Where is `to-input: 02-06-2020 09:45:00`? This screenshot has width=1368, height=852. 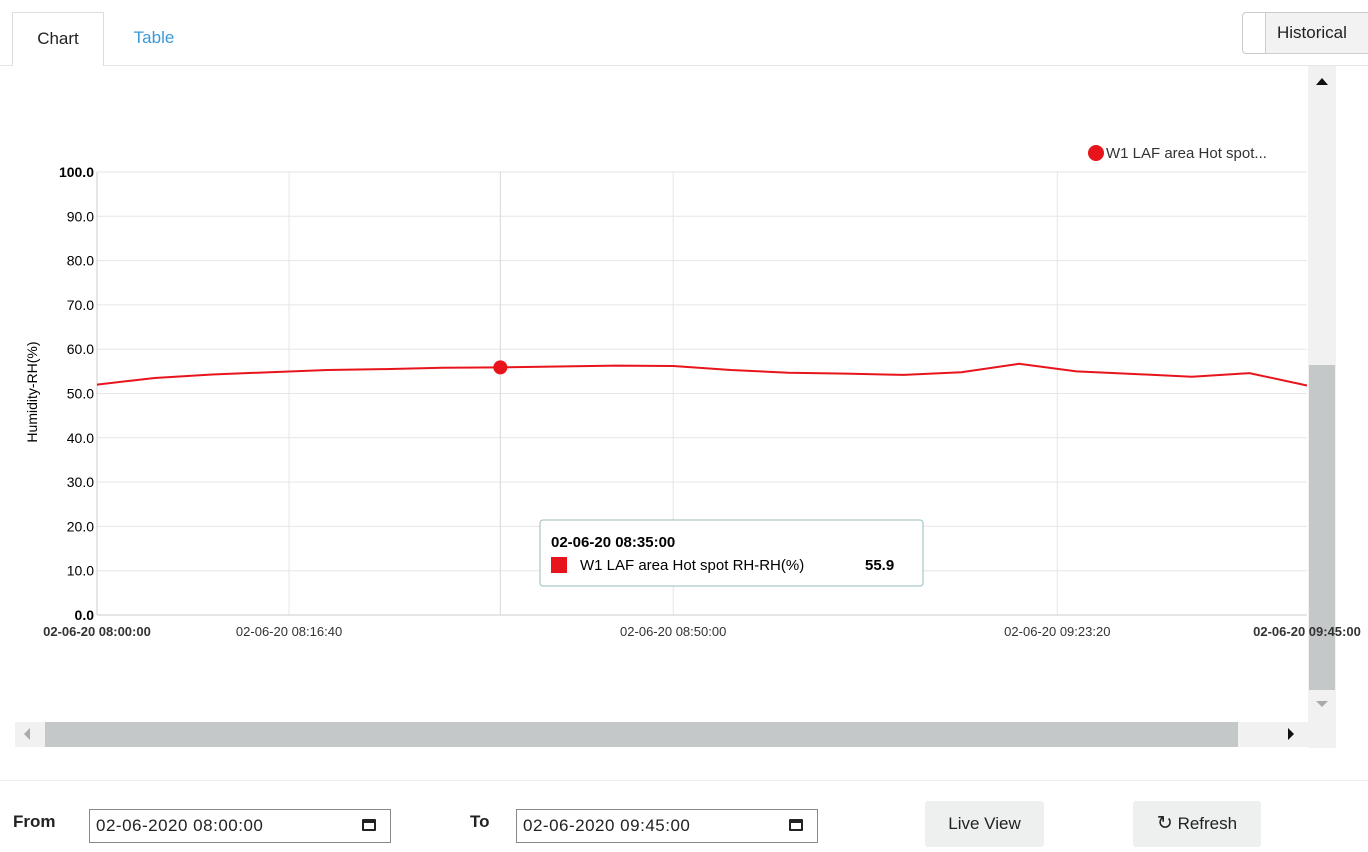
to-input: 02-06-2020 09:45:00 is located at coordinates (667, 826).